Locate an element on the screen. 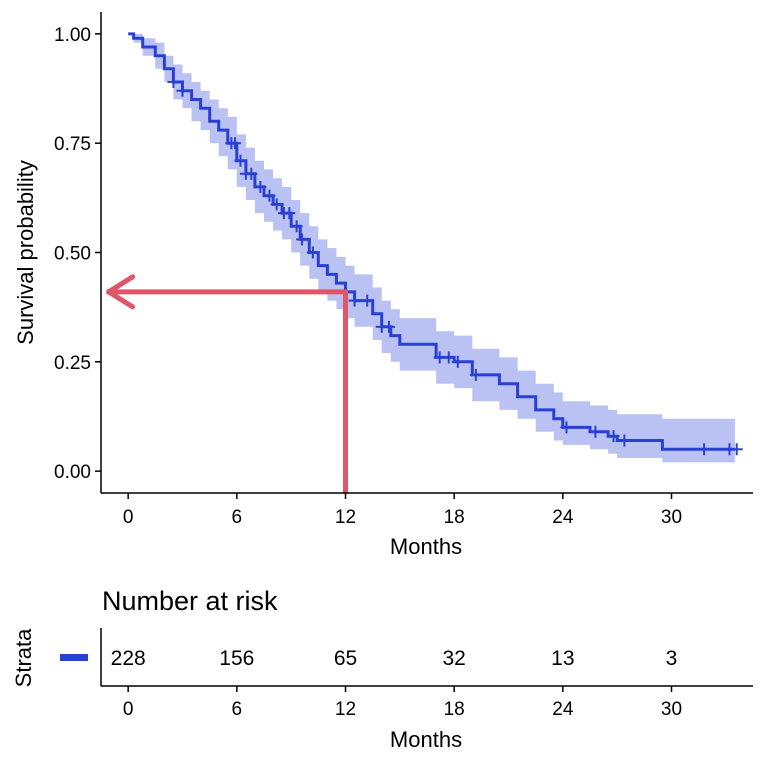 This screenshot has height=765, width=765. risk-count: 65 is located at coordinates (345, 658).